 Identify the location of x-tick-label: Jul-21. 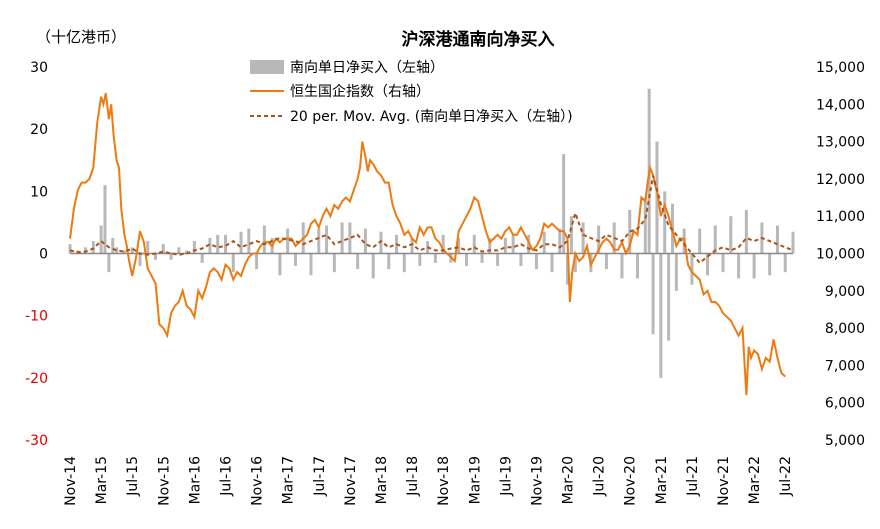
(693, 476).